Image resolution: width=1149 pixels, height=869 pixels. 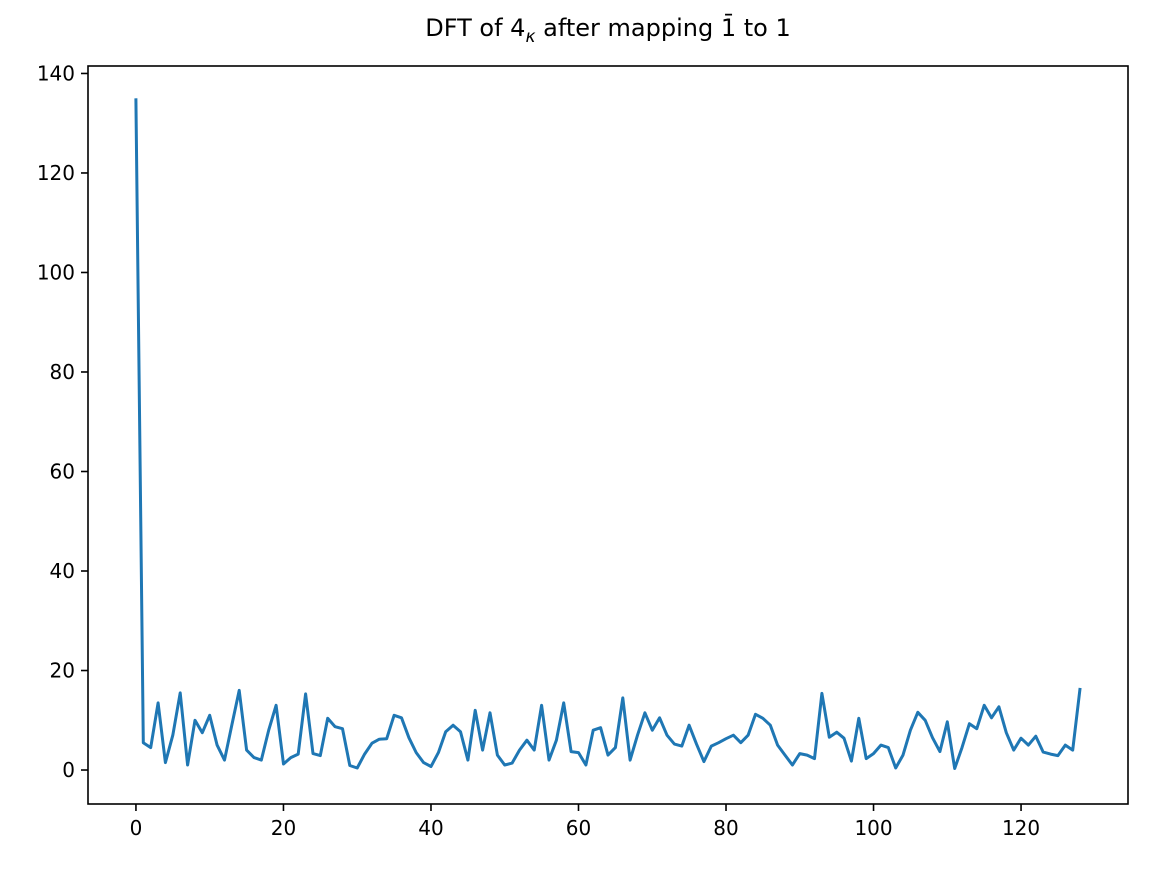 I want to click on x-tick-label-60: 60, so click(x=578, y=828).